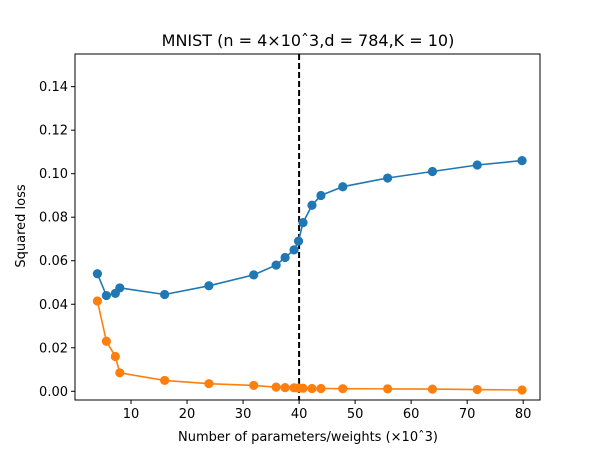 The height and width of the screenshot is (450, 600). Describe the element at coordinates (53, 131) in the screenshot. I see `y-tick-label: 0.12` at that location.